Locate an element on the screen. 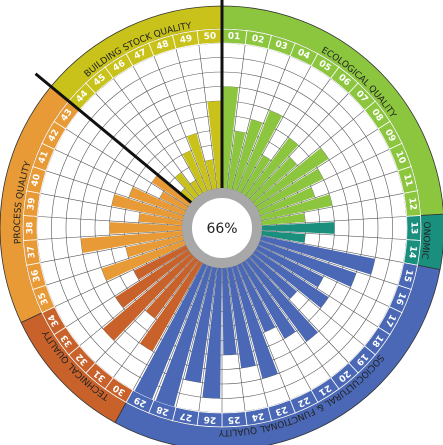 The width and height of the screenshot is (443, 445). criterion-label: 12 is located at coordinates (411, 204).